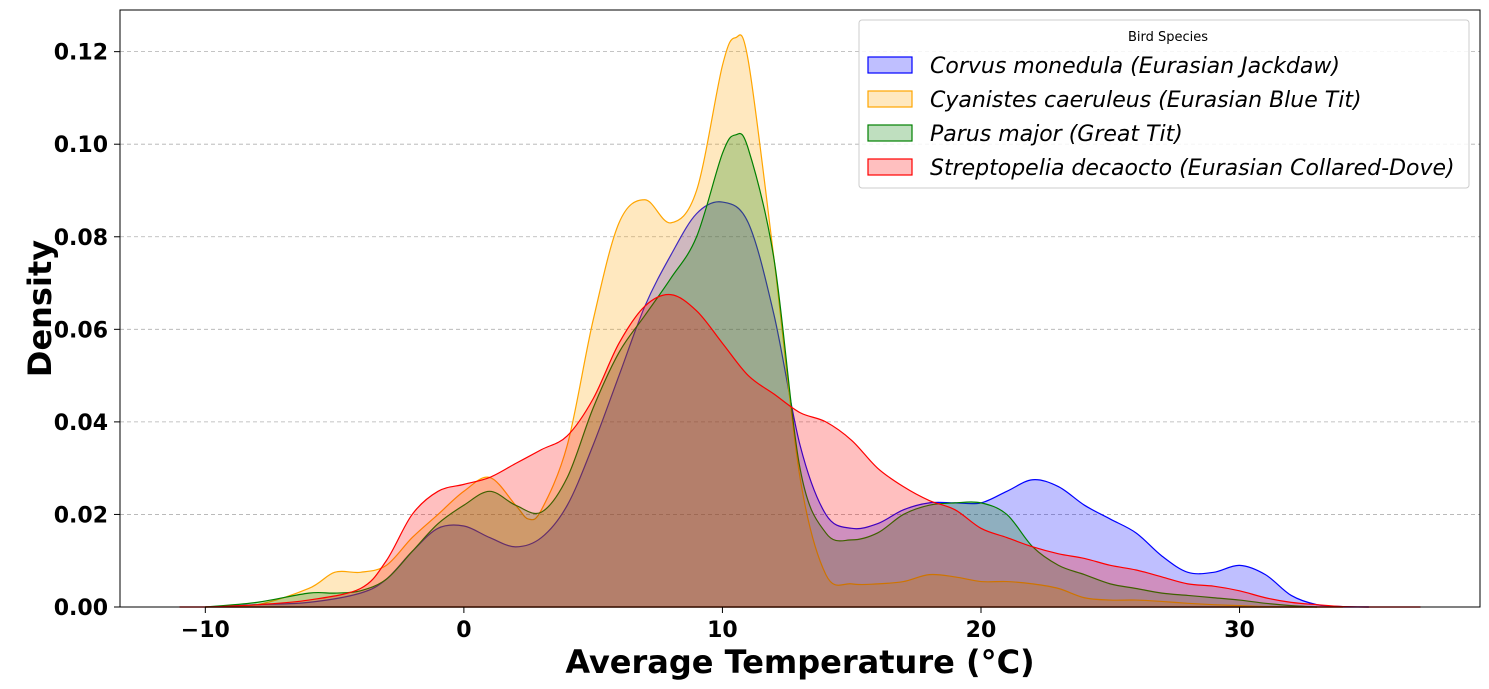  What do you see at coordinates (81, 145) in the screenshot?
I see `y-tick-label: 0.10` at bounding box center [81, 145].